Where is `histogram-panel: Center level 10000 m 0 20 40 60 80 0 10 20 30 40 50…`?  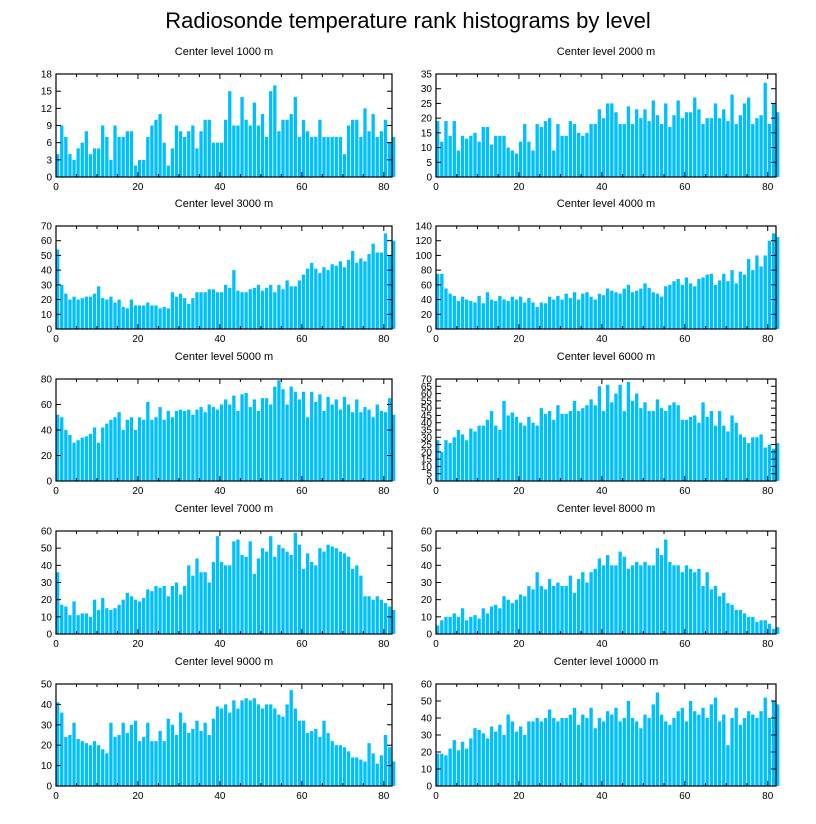 histogram-panel: Center level 10000 m 0 20 40 60 80 0 10 20 30 40 50… is located at coordinates (600, 729).